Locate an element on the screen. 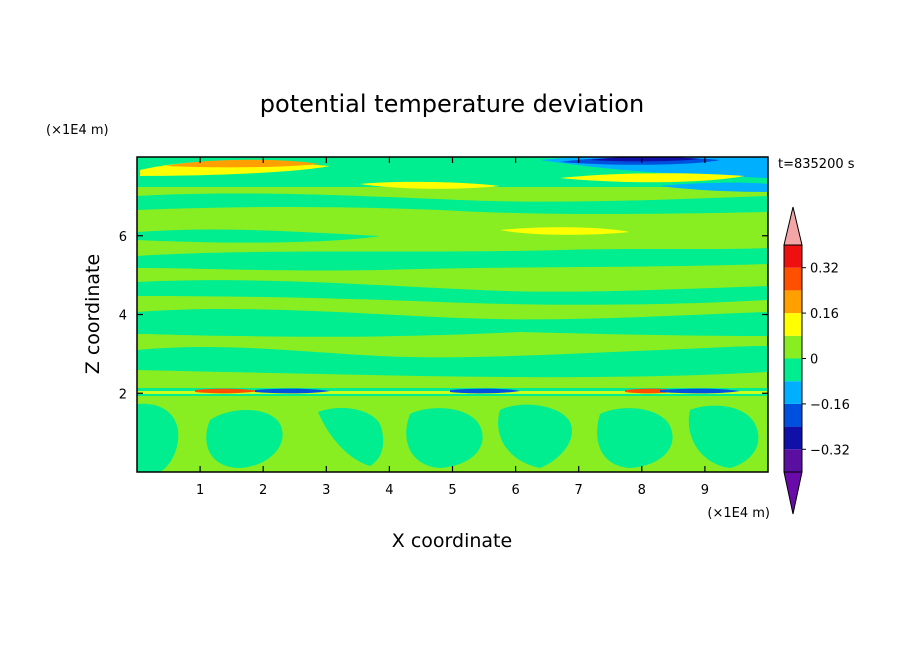 The height and width of the screenshot is (654, 904). colorbar: 0.32 0.16 0 −0.16 −0.32 is located at coordinates (816, 360).